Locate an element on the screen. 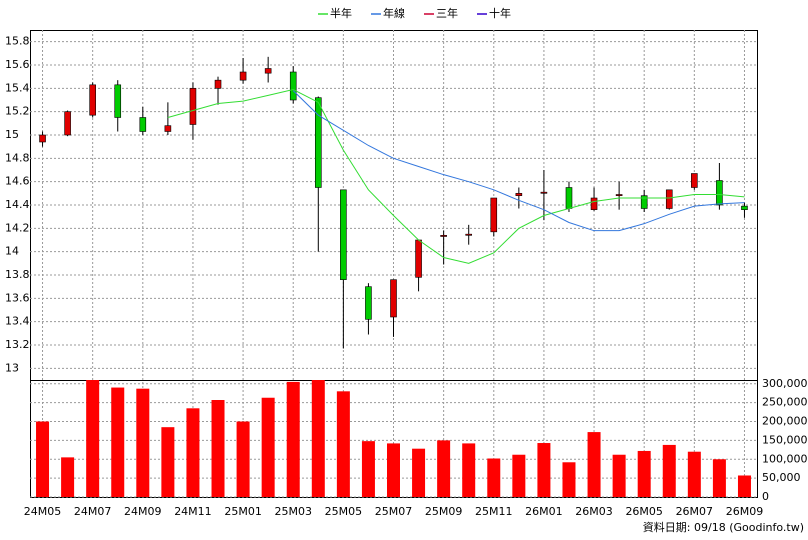 The height and width of the screenshot is (540, 808). y-tick-label: 13.6 is located at coordinates (17, 297).